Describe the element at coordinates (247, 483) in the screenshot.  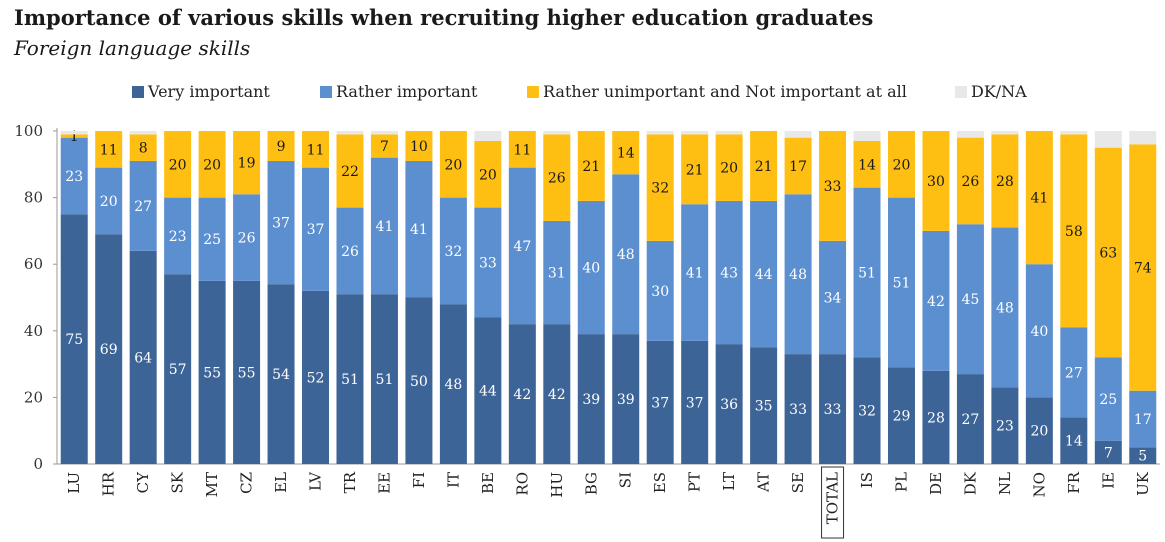
I see `x-tick-label: CZ` at that location.